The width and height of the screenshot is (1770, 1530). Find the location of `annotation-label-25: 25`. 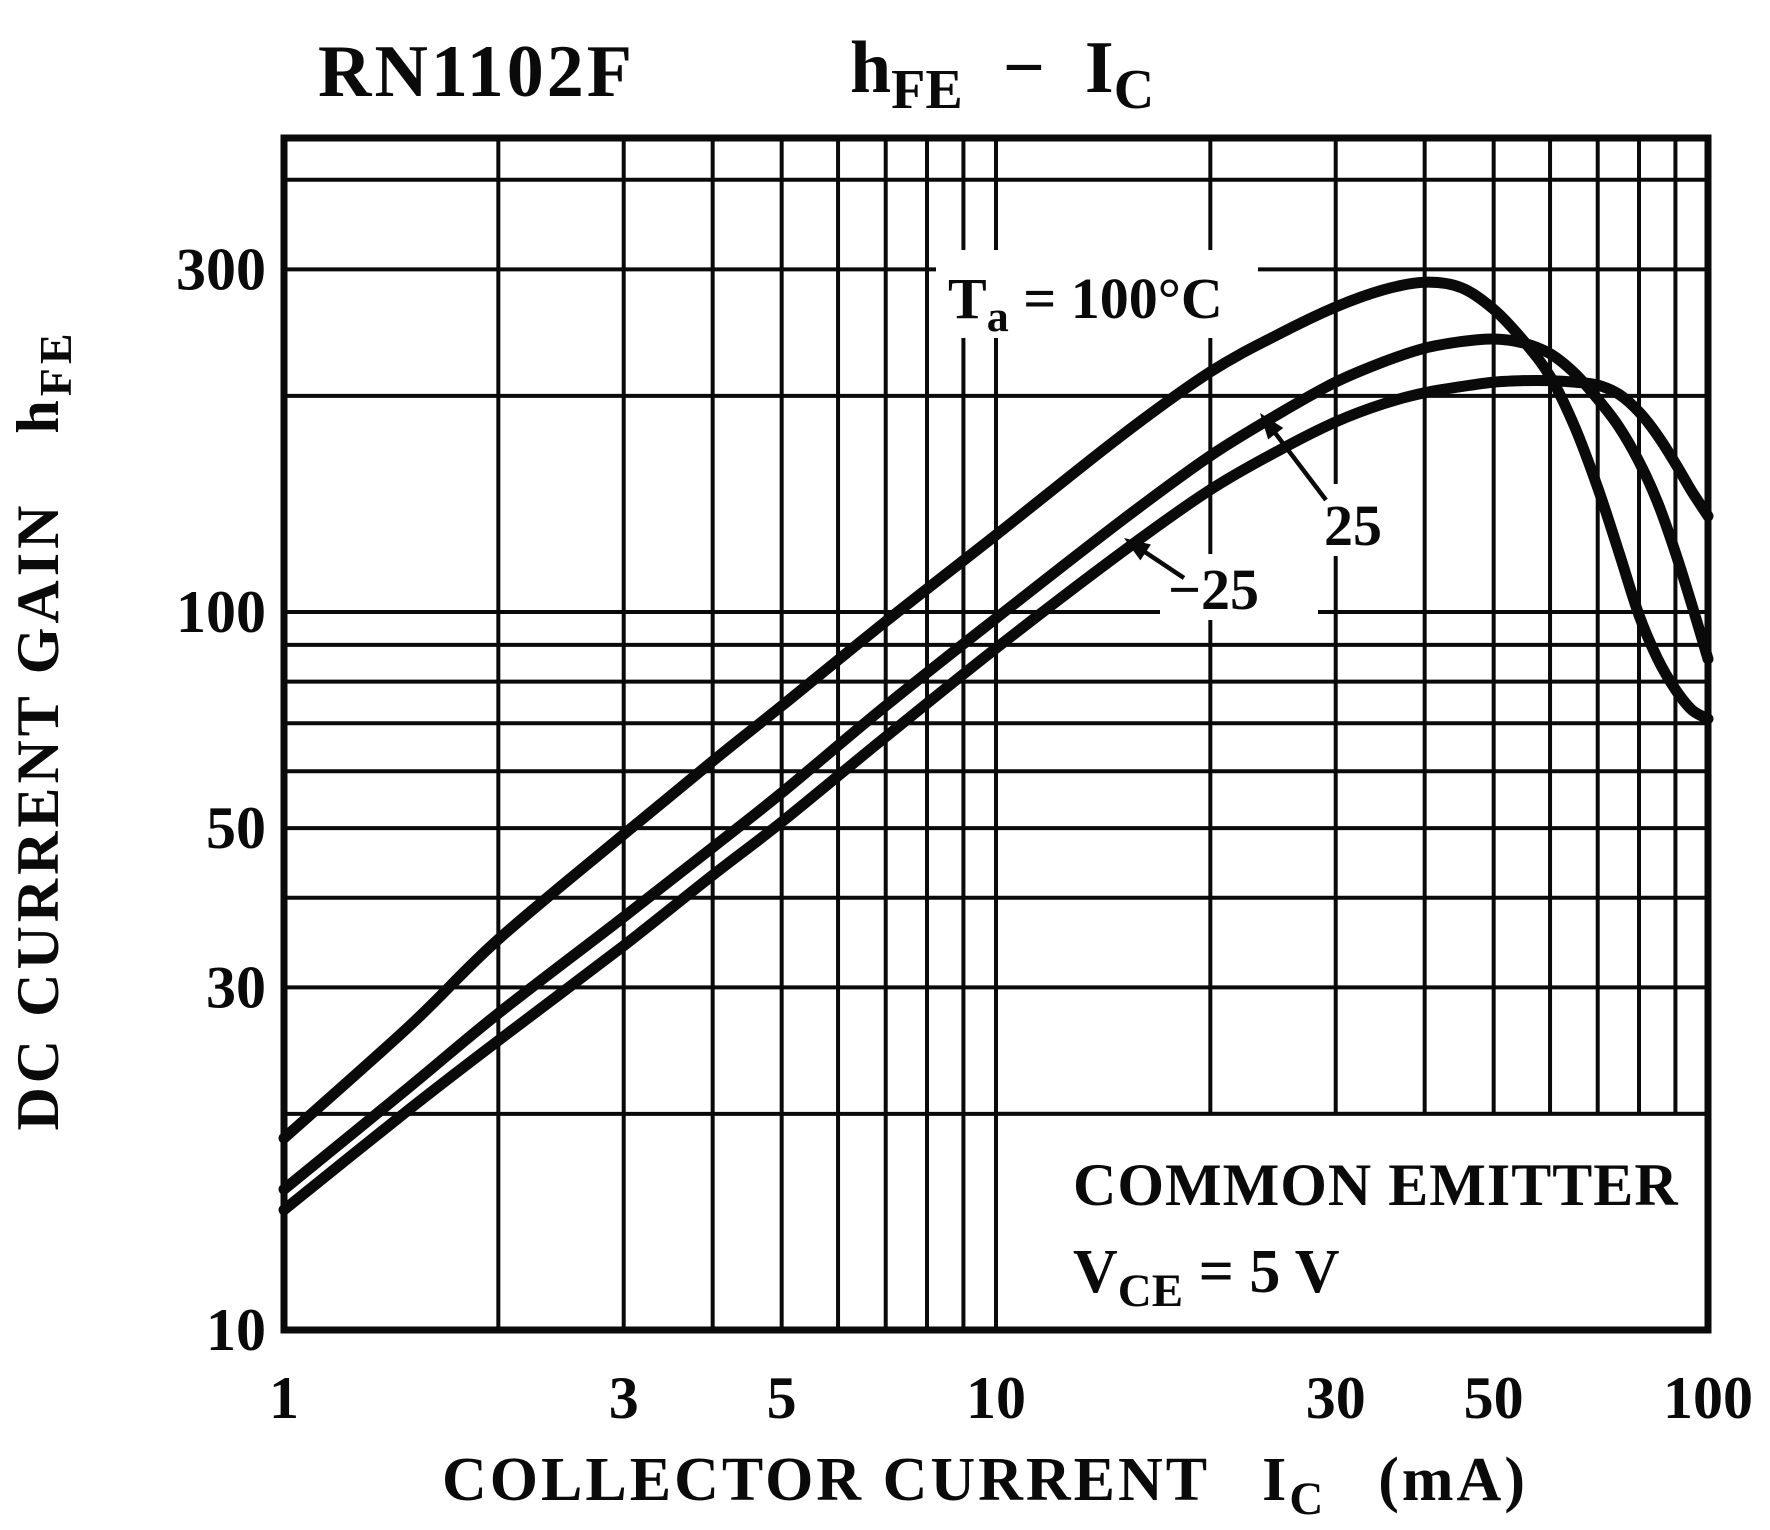

annotation-label-25: 25 is located at coordinates (1353, 525).